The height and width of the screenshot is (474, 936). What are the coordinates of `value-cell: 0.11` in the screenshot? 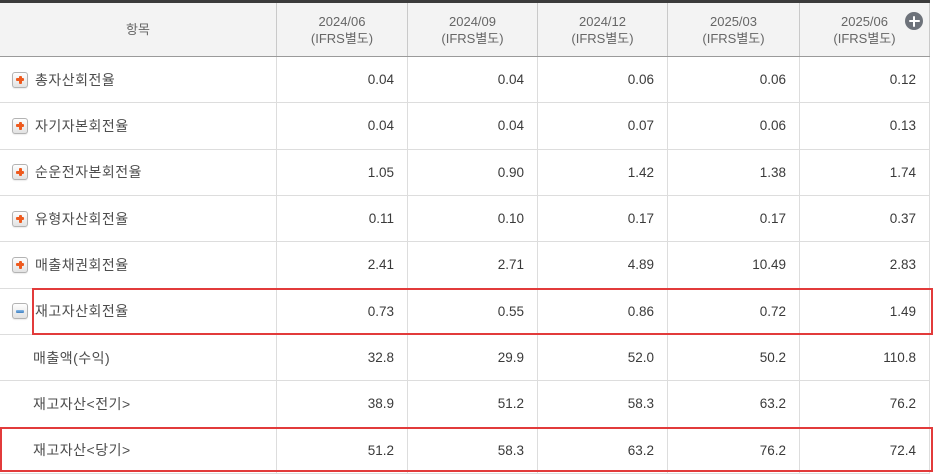 It's located at (342, 218).